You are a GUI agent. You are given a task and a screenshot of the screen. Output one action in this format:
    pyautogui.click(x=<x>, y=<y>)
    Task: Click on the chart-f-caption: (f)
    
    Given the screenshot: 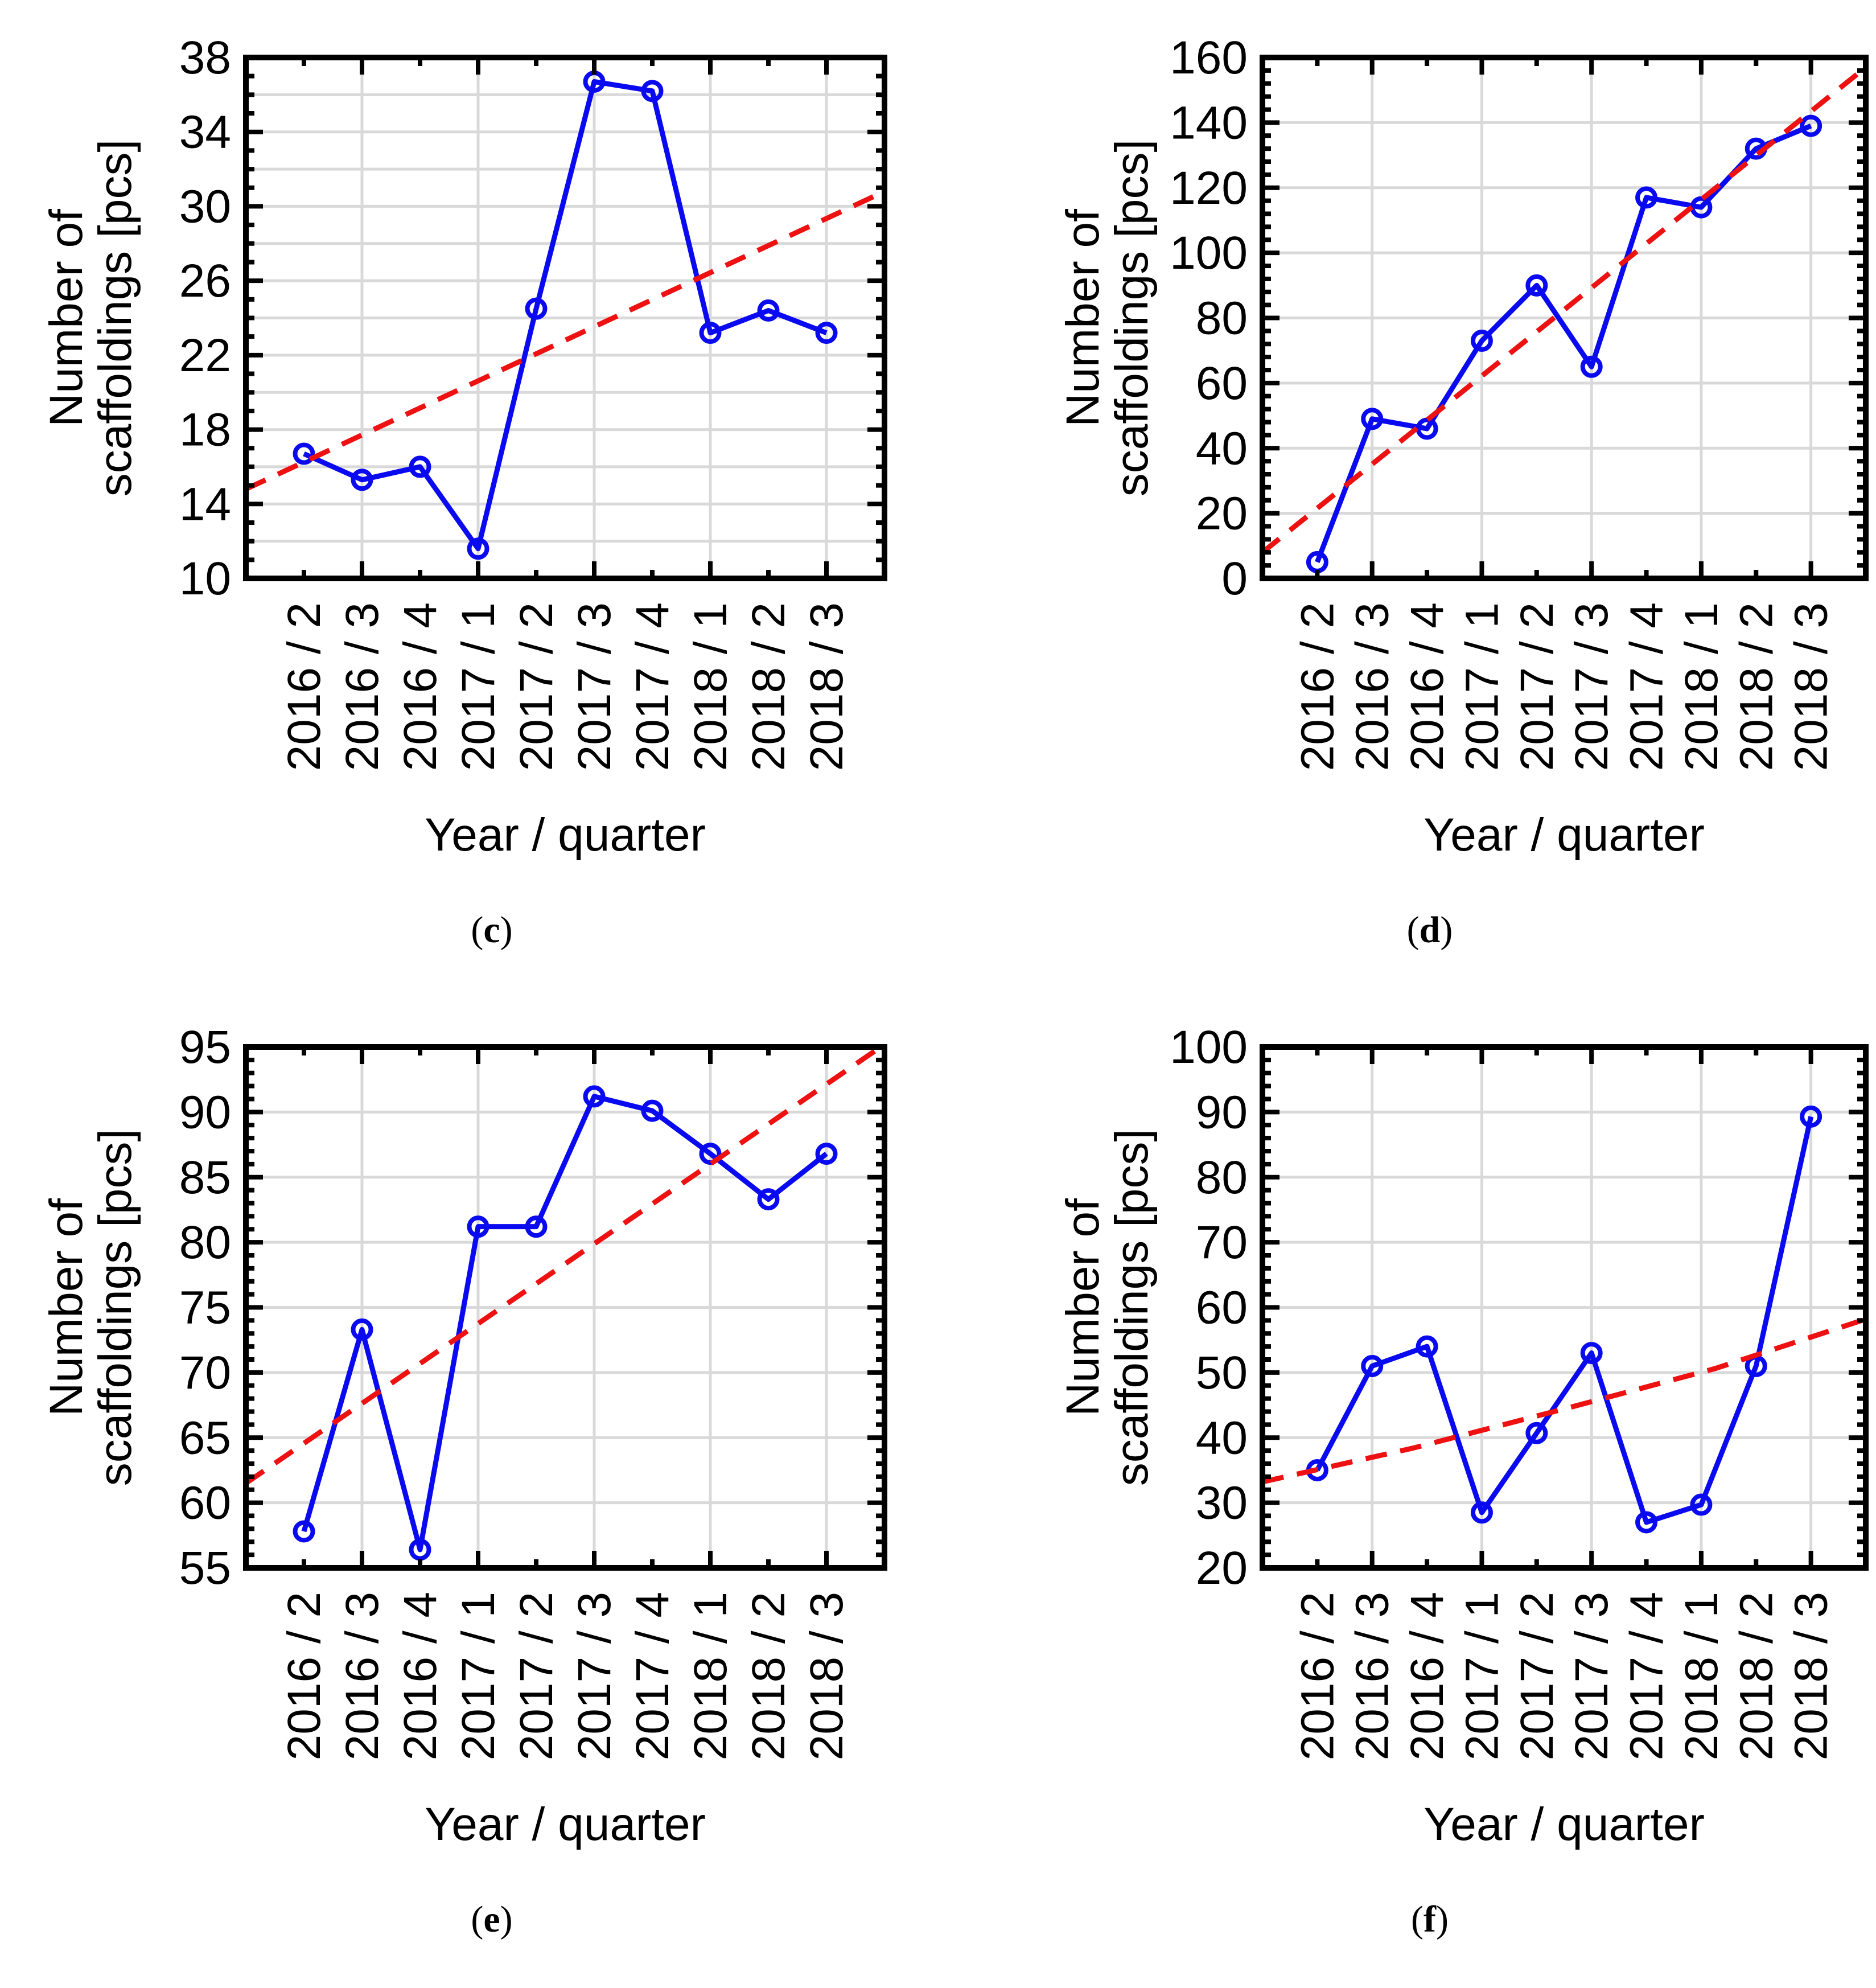 What is the action you would take?
    pyautogui.click(x=1418, y=1919)
    